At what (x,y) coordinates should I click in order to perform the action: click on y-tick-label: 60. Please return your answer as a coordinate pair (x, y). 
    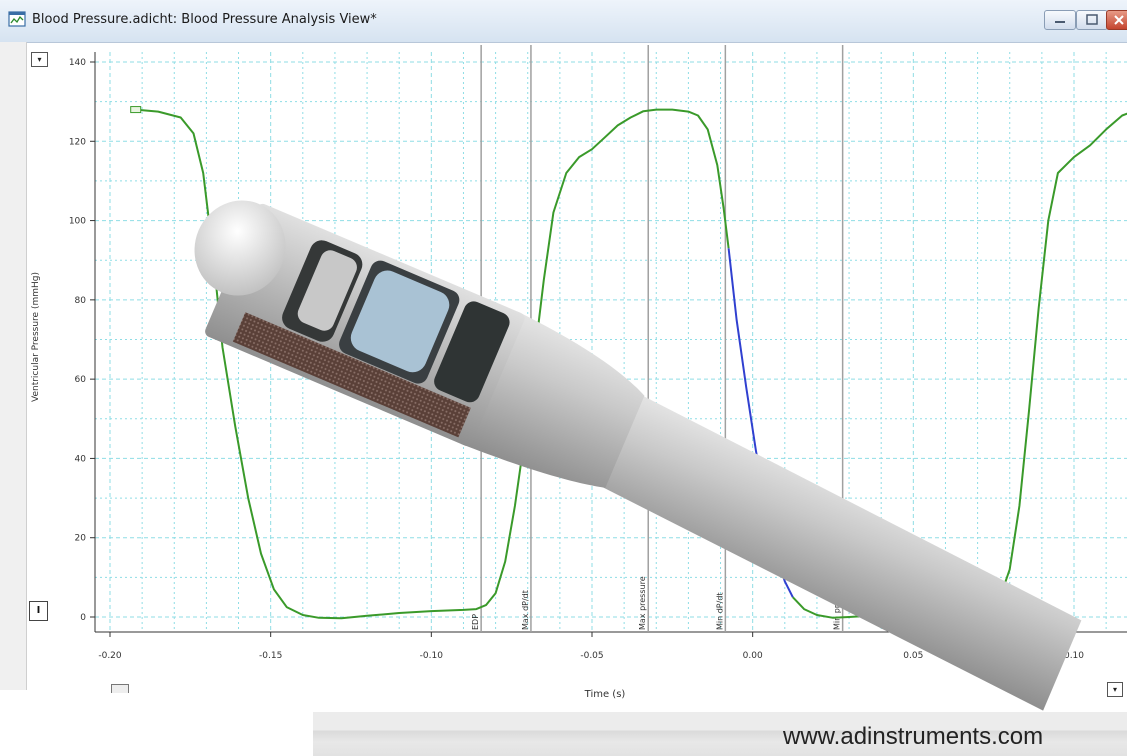
    Looking at the image, I should click on (81, 380).